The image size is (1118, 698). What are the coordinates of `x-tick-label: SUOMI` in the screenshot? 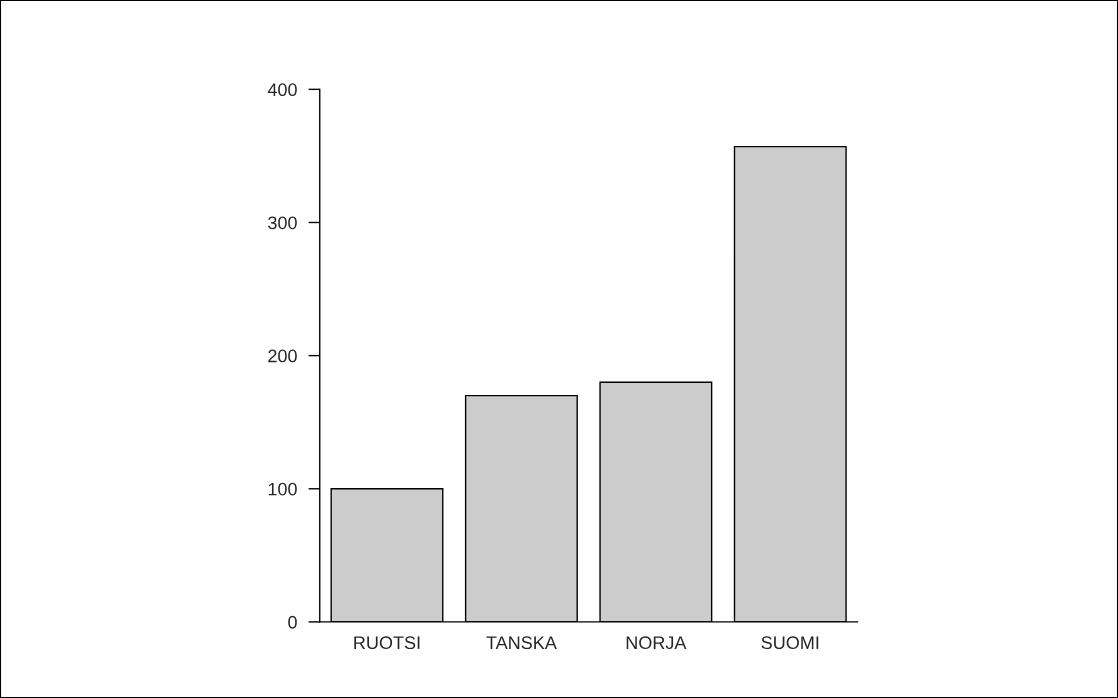 It's located at (790, 643).